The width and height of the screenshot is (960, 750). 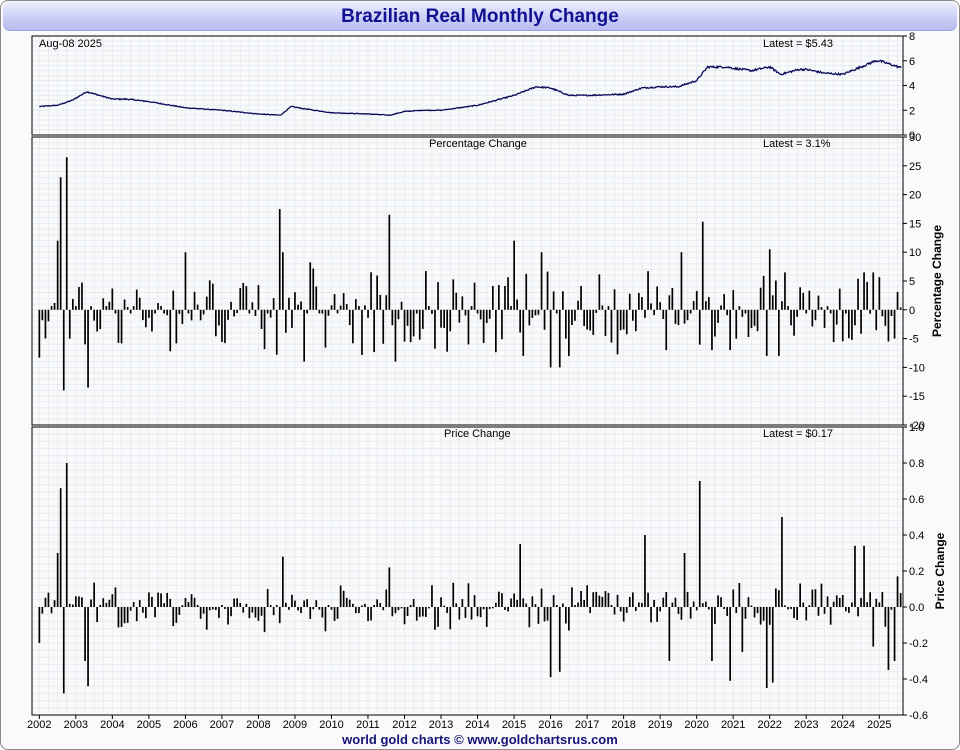 What do you see at coordinates (70, 44) in the screenshot?
I see `date-label: Aug-08 2025` at bounding box center [70, 44].